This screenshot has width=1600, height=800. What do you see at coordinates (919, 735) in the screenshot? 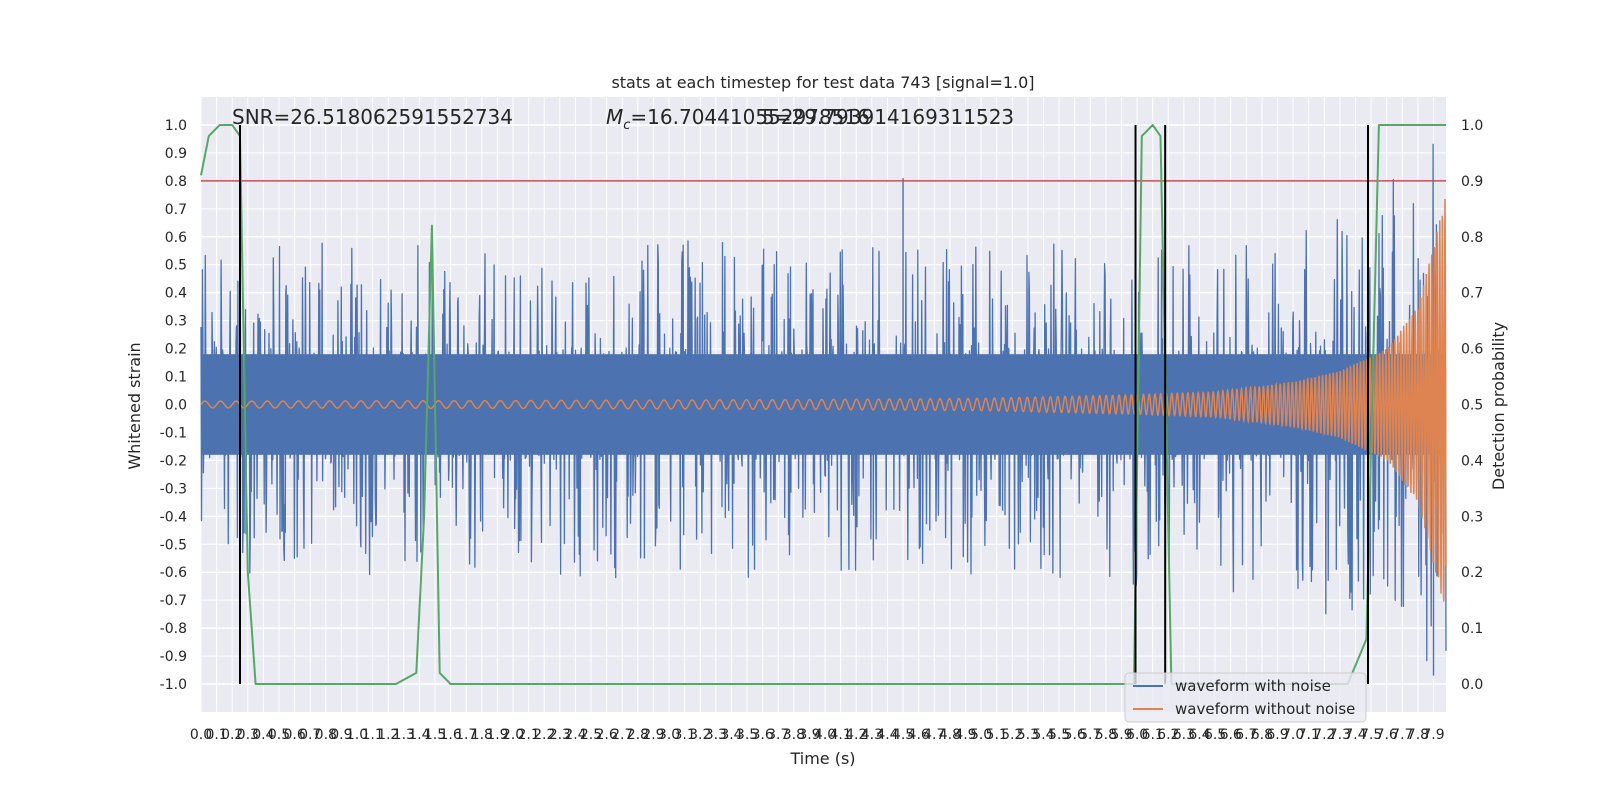
I see `x-tick-label: 4.6` at bounding box center [919, 735].